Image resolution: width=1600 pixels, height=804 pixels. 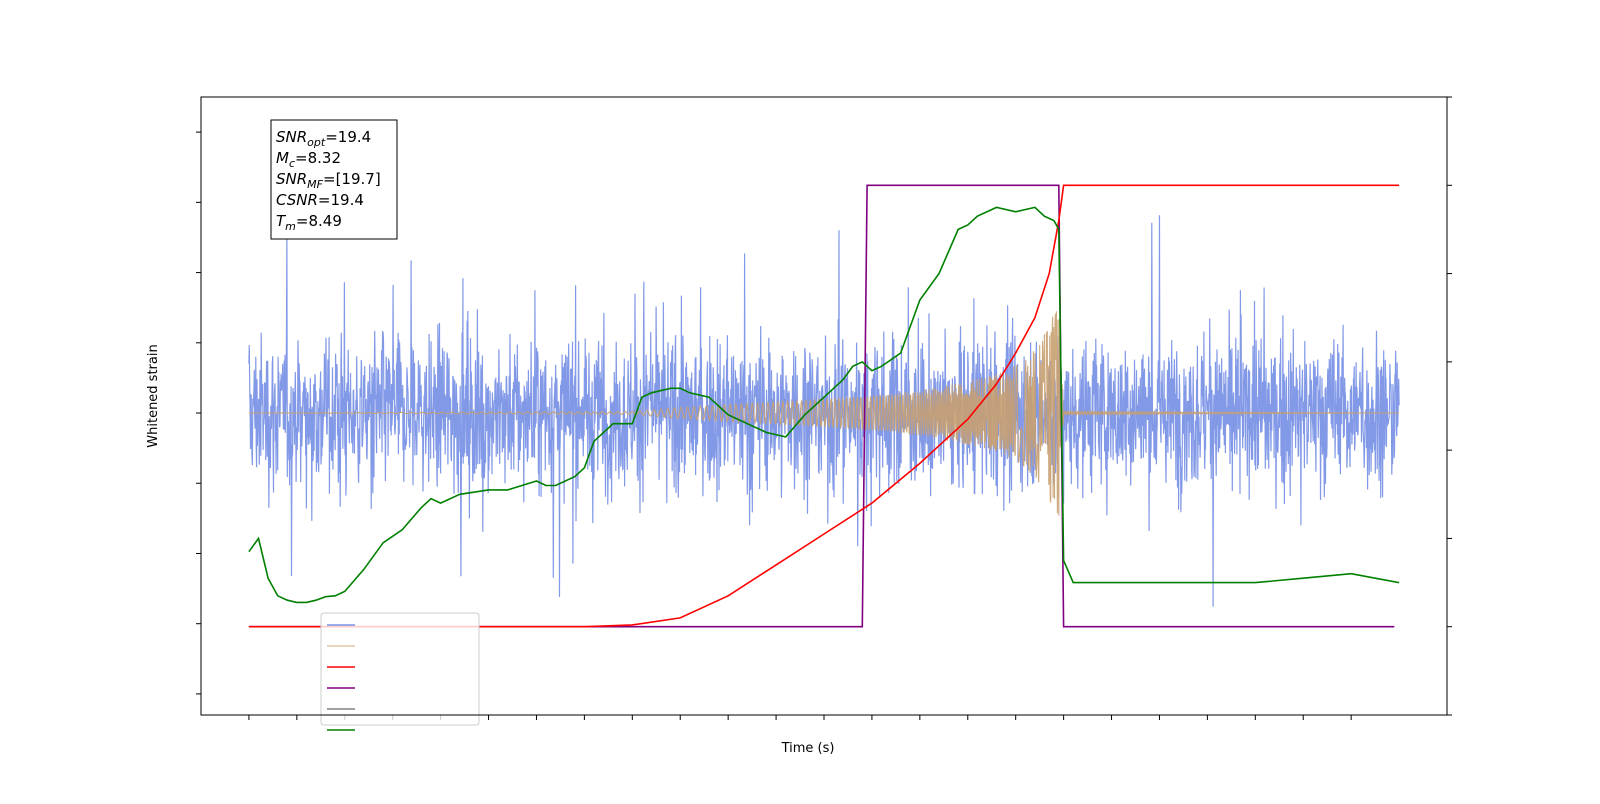 I want to click on annotation-line: CSNR=19.4, so click(x=320, y=200).